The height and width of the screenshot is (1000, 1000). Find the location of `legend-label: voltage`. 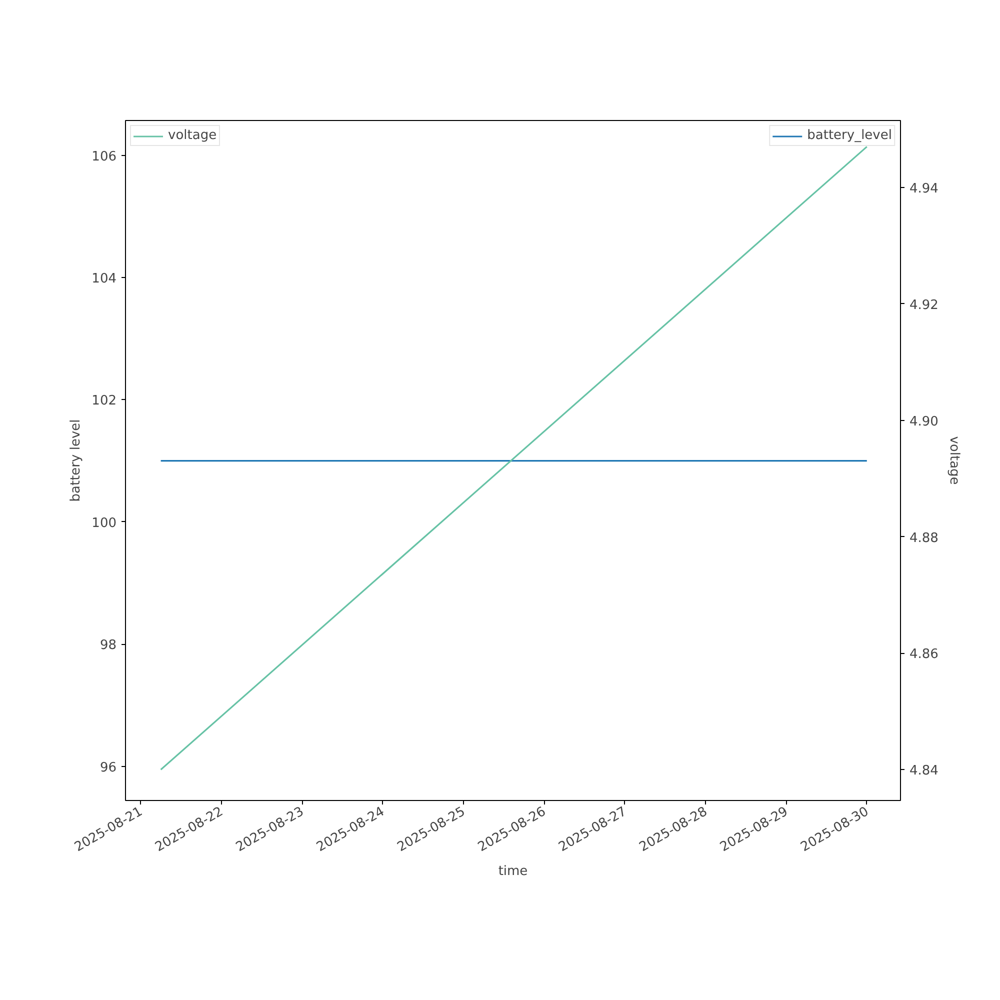

legend-label: voltage is located at coordinates (192, 135).